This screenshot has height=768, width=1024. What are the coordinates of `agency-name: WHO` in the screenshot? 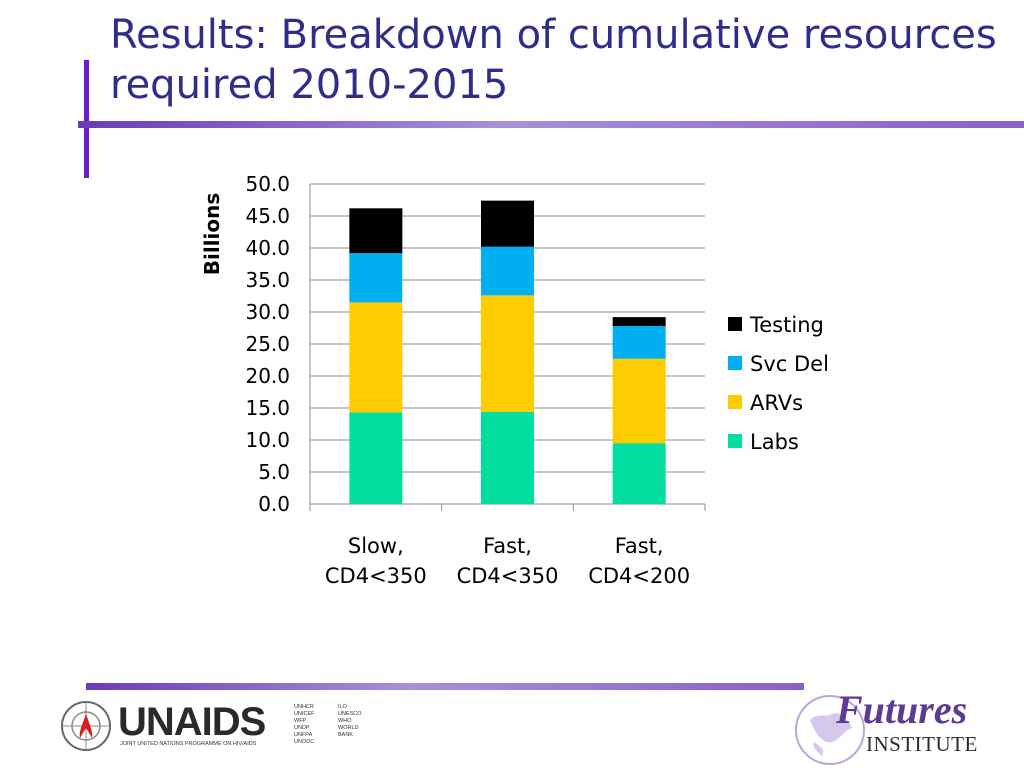 It's located at (345, 721).